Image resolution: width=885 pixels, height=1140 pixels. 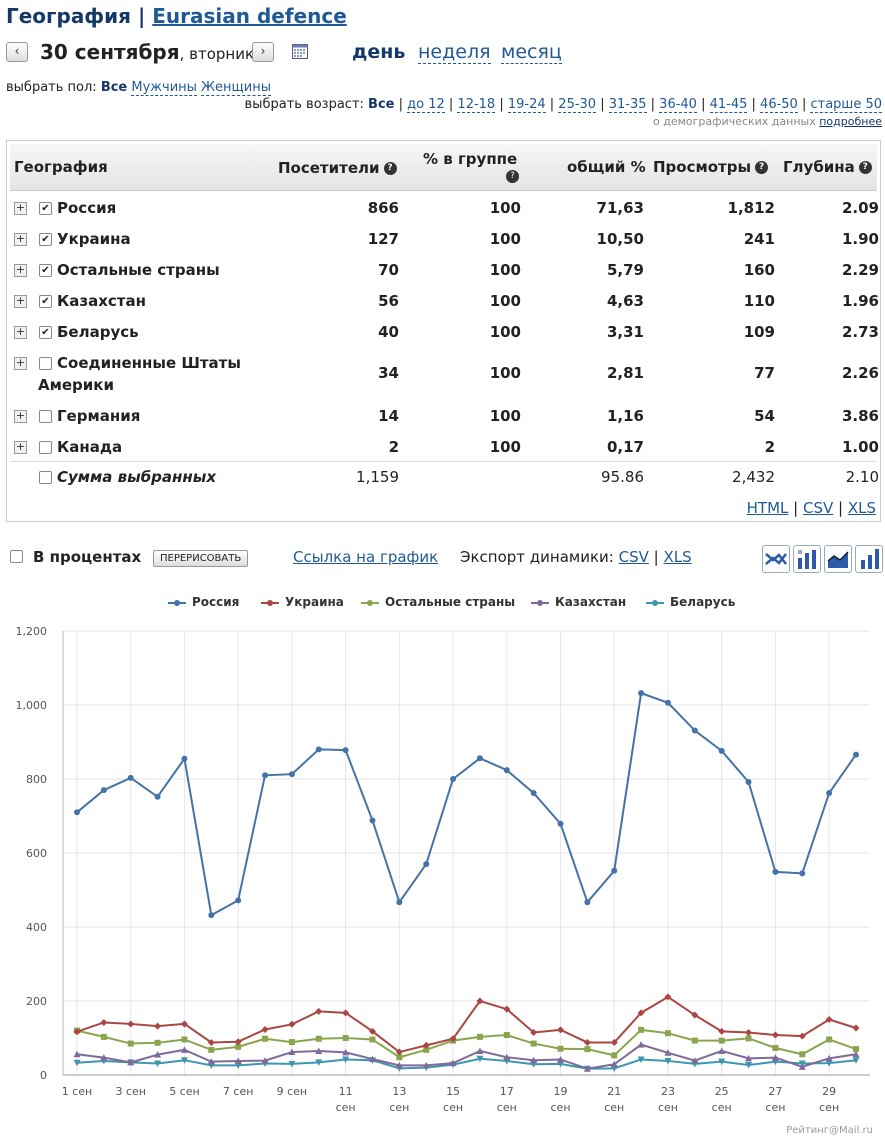 What do you see at coordinates (16, 556) in the screenshot?
I see `percent-checkbox` at bounding box center [16, 556].